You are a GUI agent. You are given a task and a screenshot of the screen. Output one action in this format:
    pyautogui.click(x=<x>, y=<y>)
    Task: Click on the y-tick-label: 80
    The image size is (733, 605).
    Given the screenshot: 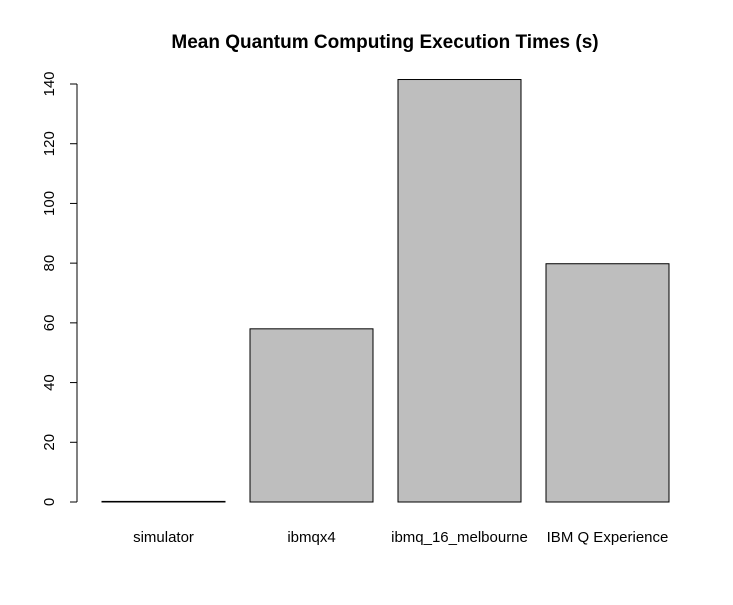 What is the action you would take?
    pyautogui.click(x=49, y=263)
    